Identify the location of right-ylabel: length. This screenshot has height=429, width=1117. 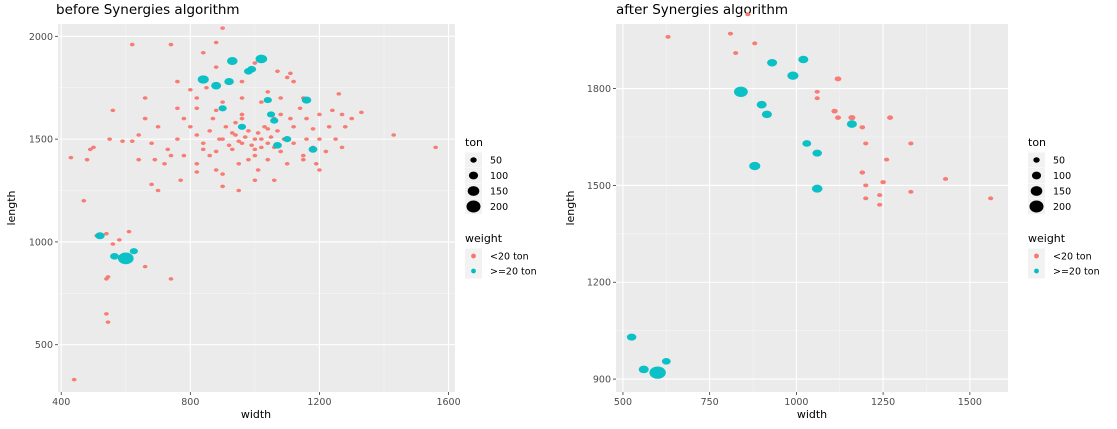
(570, 207).